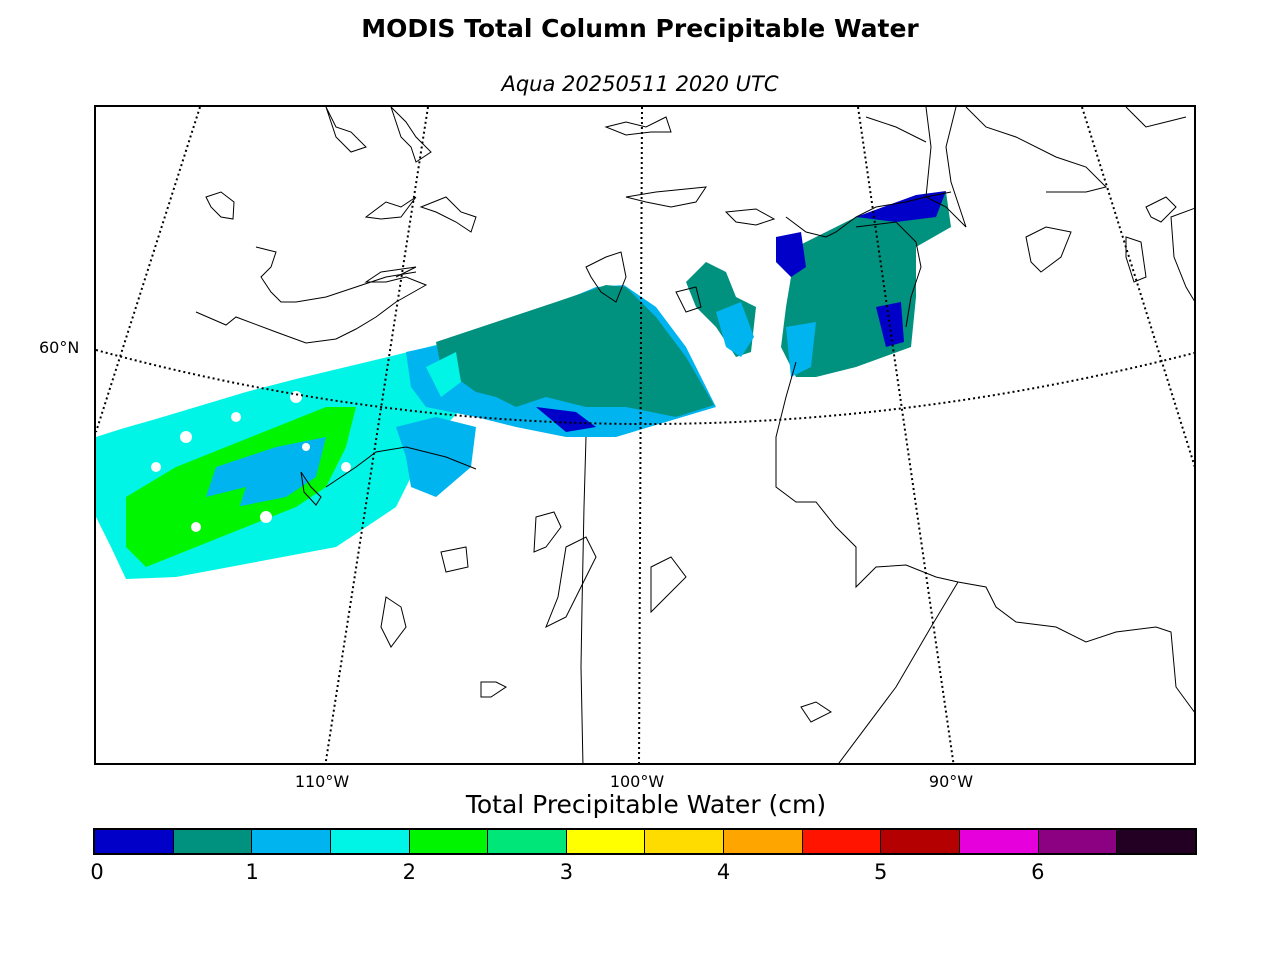 Image resolution: width=1280 pixels, height=960 pixels. I want to click on pw-swath-west, so click(288, 458).